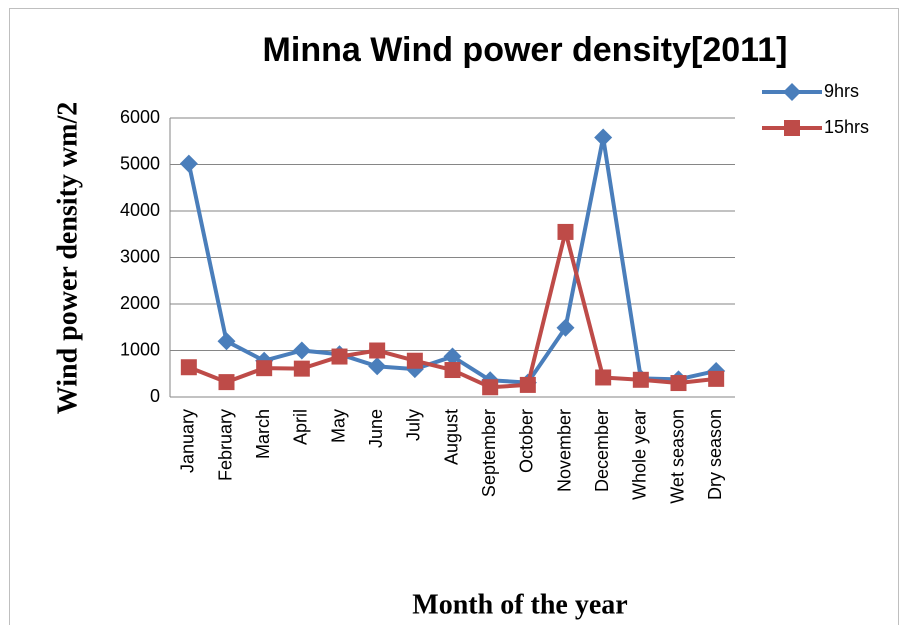 This screenshot has height=625, width=908. What do you see at coordinates (489, 453) in the screenshot?
I see `x-tick-label: September` at bounding box center [489, 453].